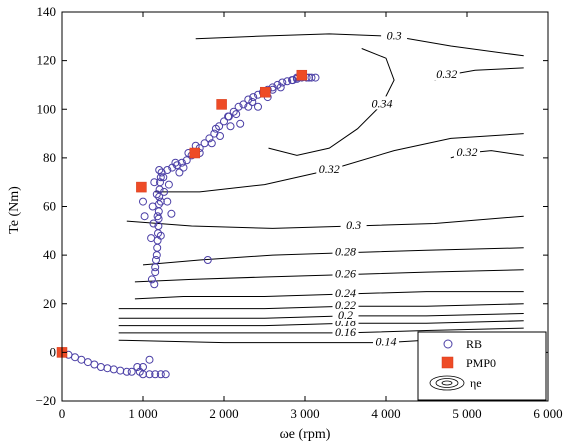 The height and width of the screenshot is (443, 576). I want to click on legend-rb-marker, so click(448, 344).